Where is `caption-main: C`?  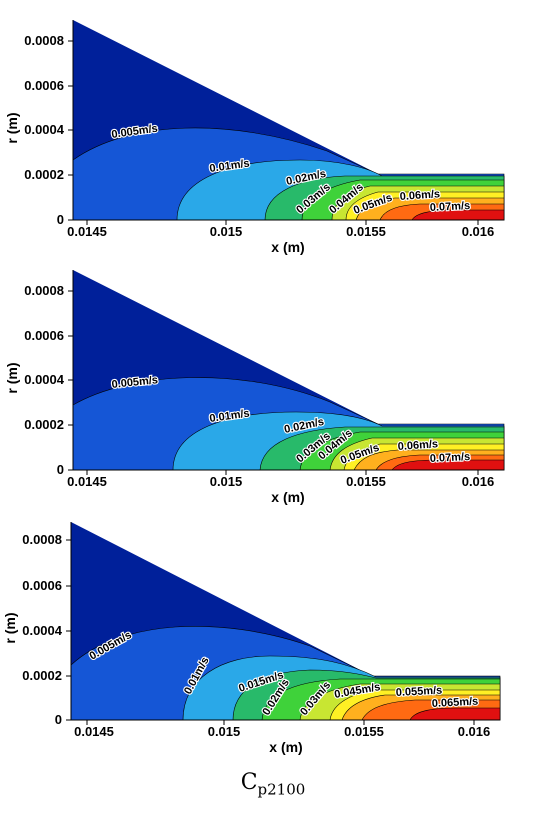 caption-main: C is located at coordinates (249, 782).